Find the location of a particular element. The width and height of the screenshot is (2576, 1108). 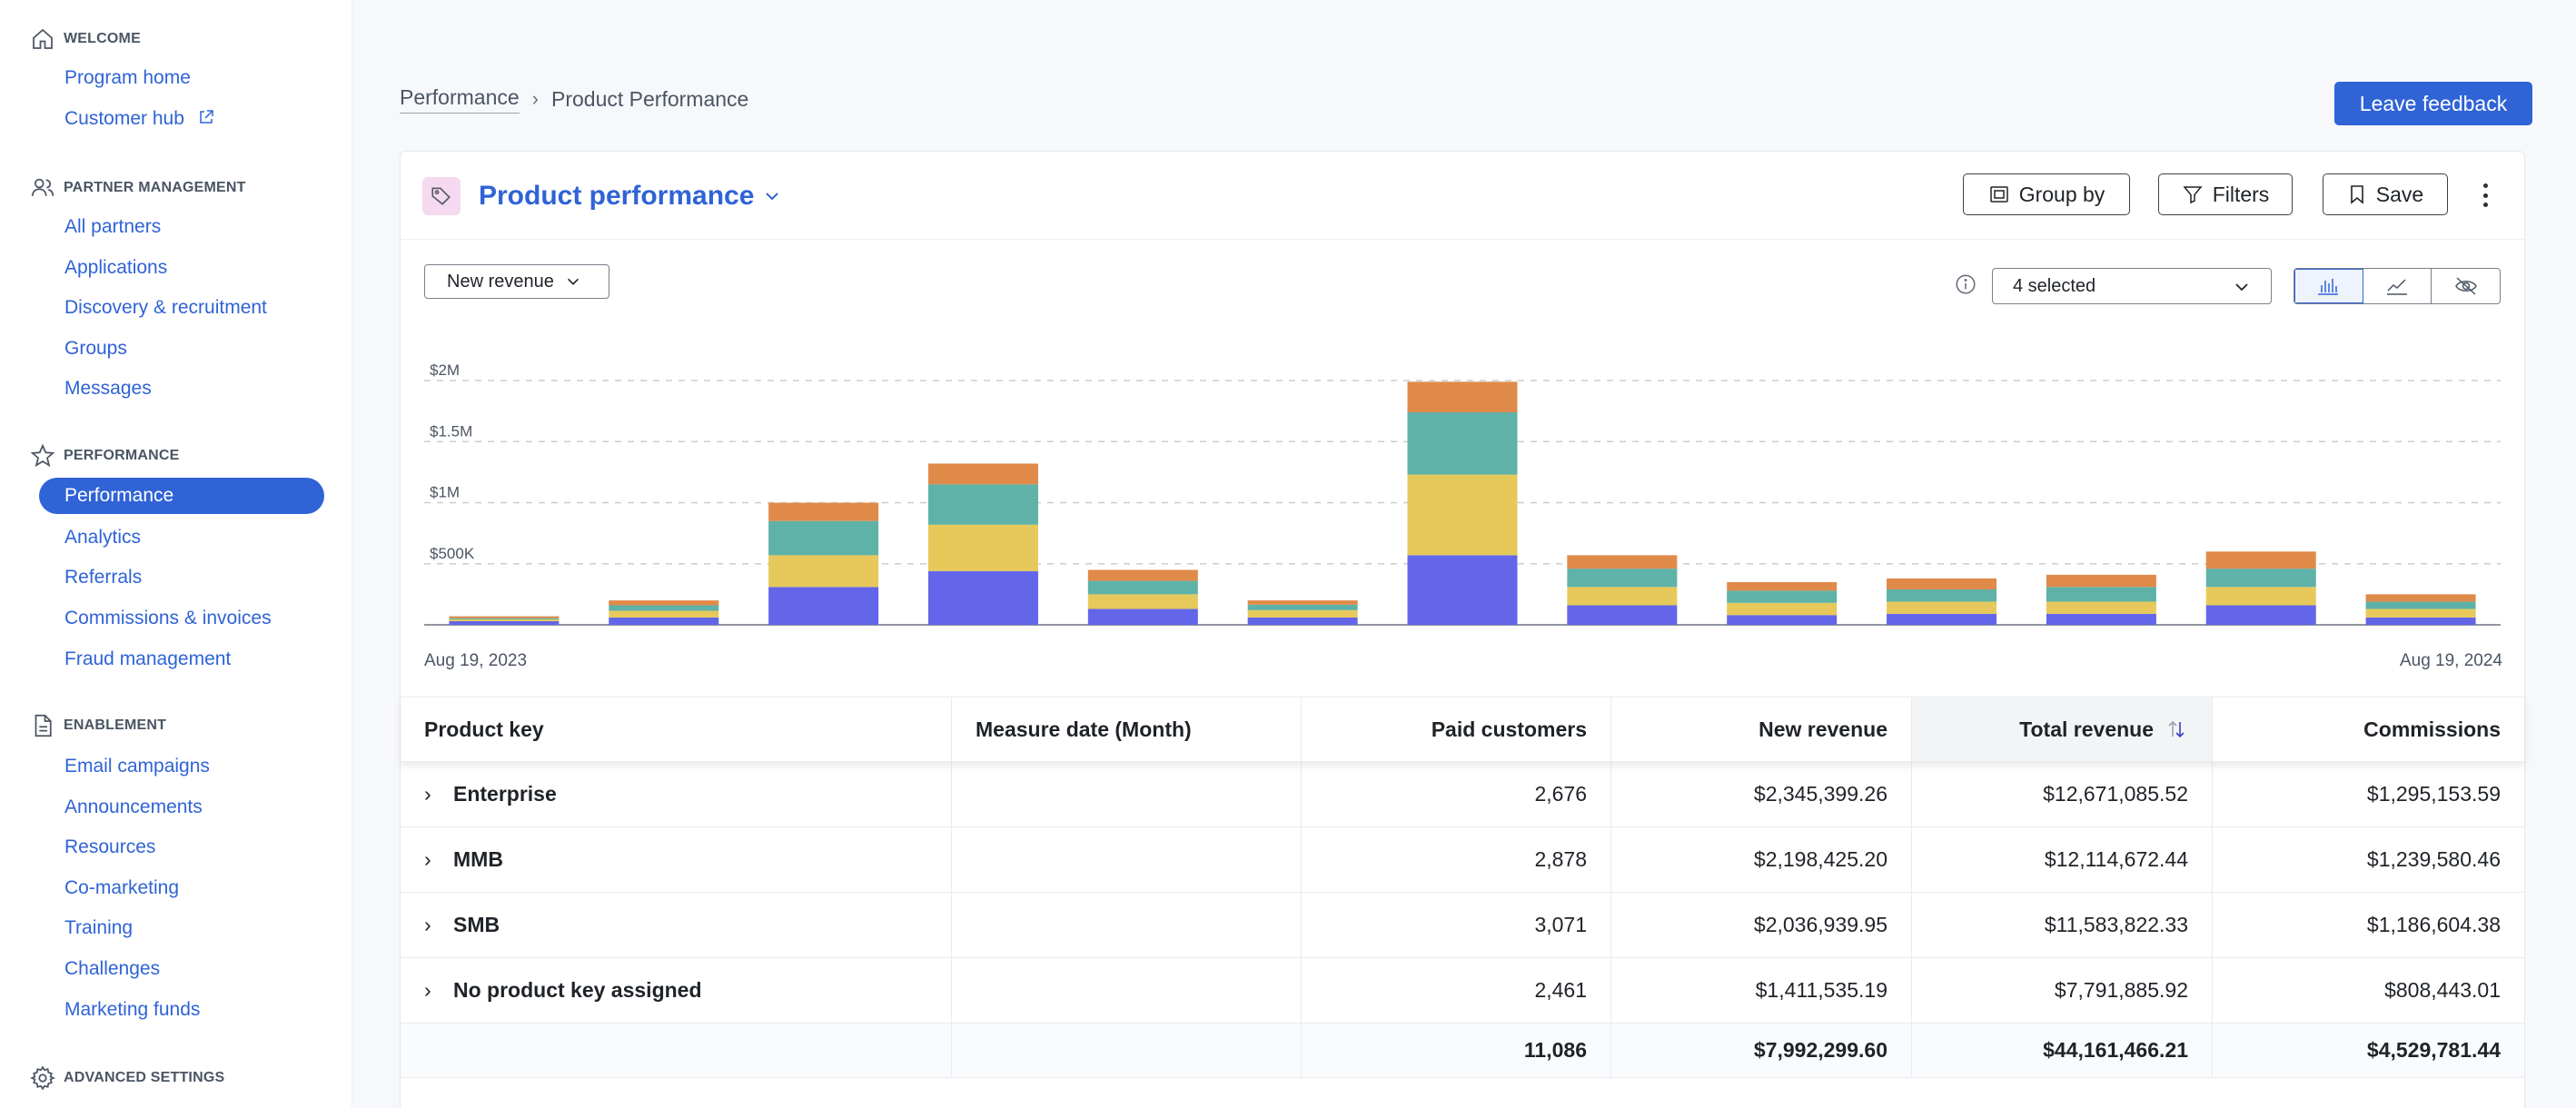

info-icon is located at coordinates (1965, 284).